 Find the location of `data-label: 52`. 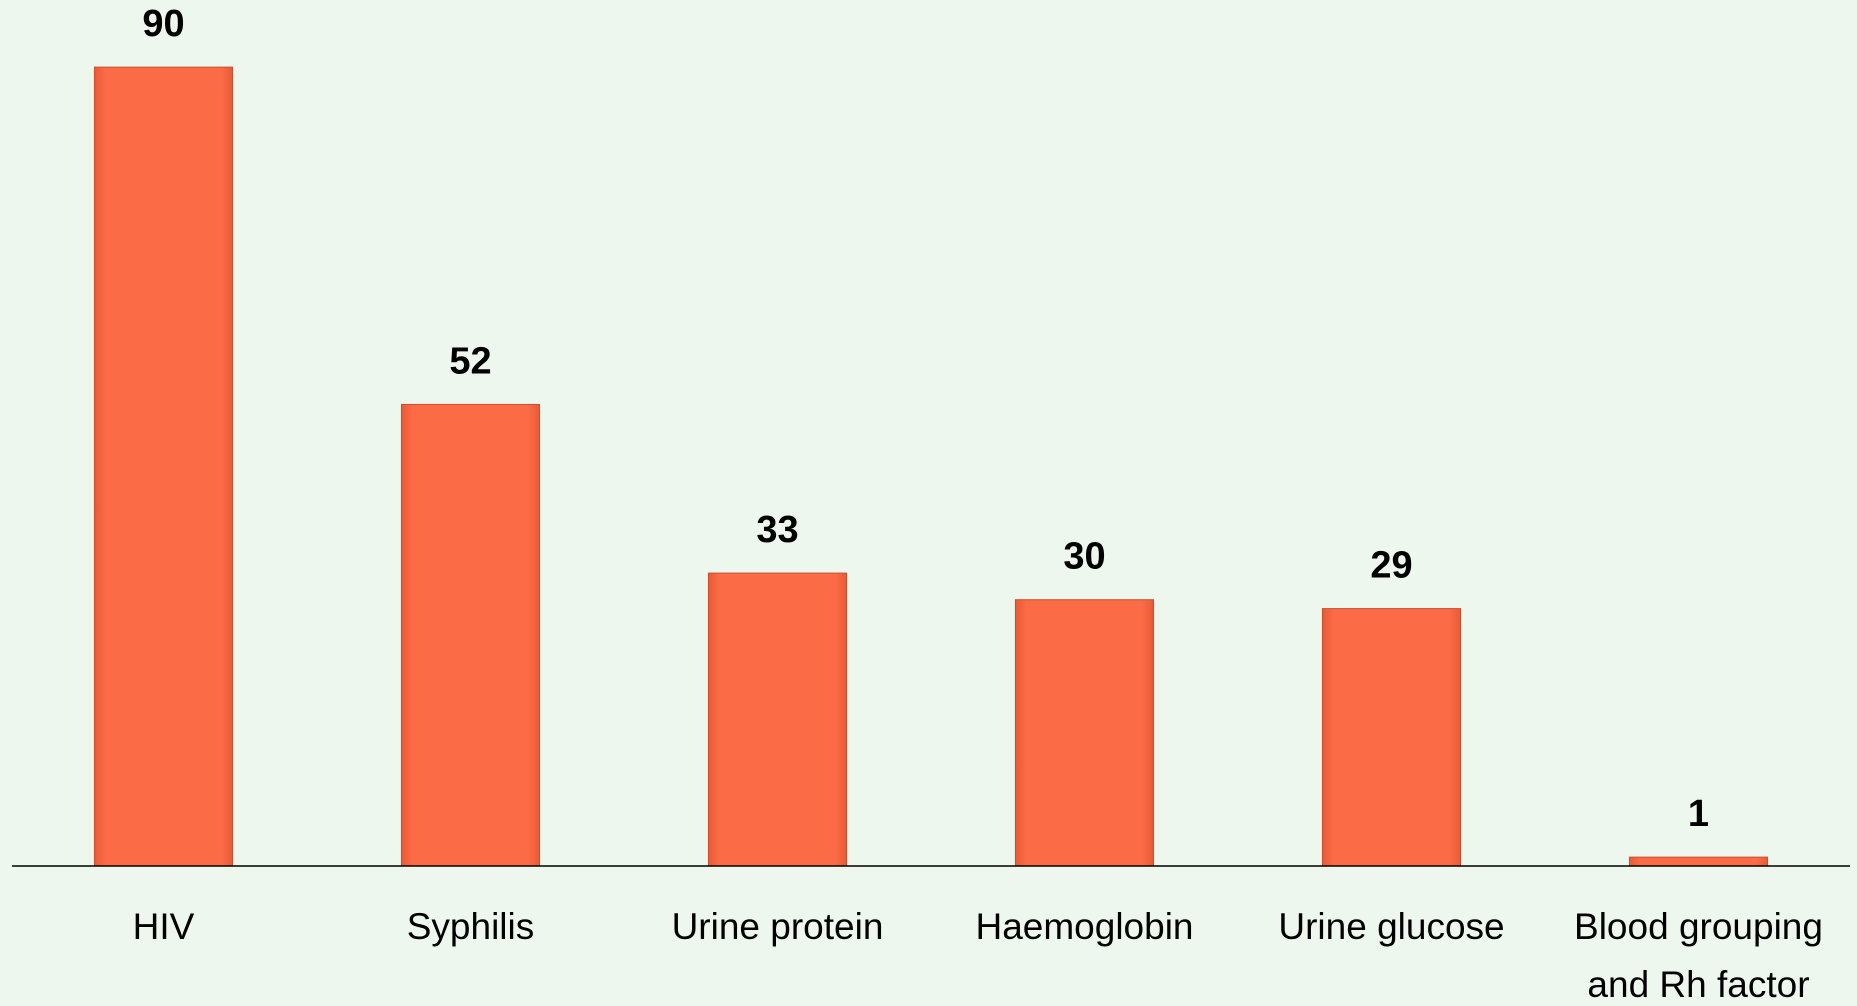

data-label: 52 is located at coordinates (470, 361).